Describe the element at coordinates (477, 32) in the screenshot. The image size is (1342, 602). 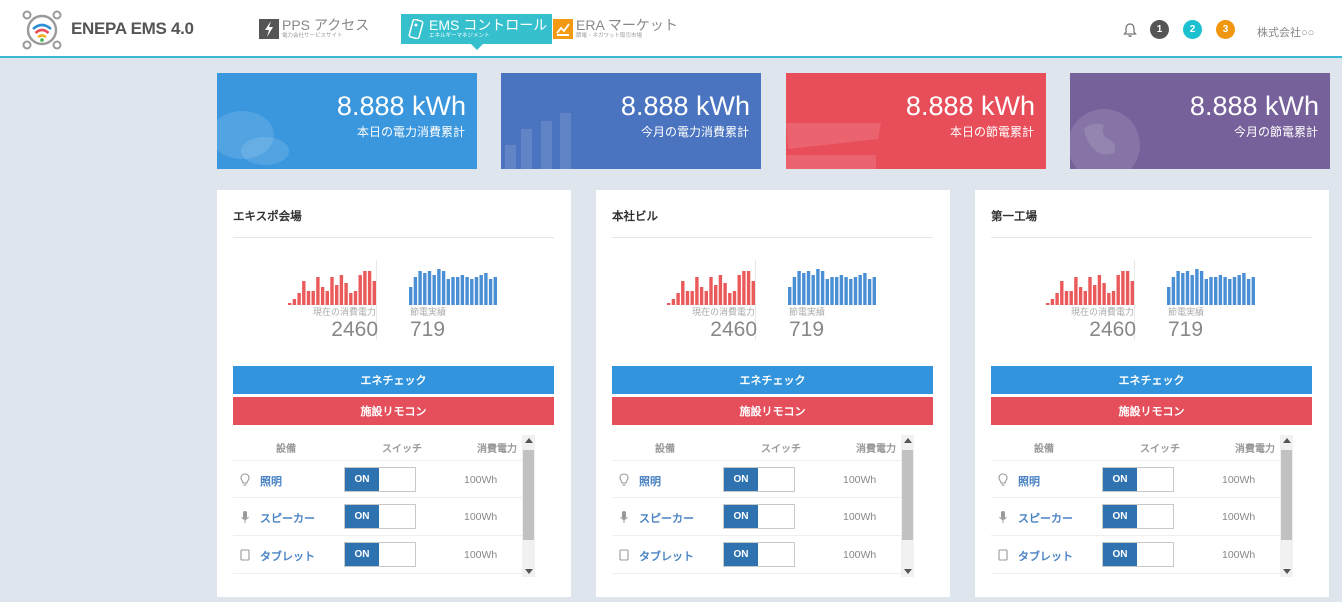
I see `nav-ems-control: EMS コントロール エネルギーマネジメント` at that location.